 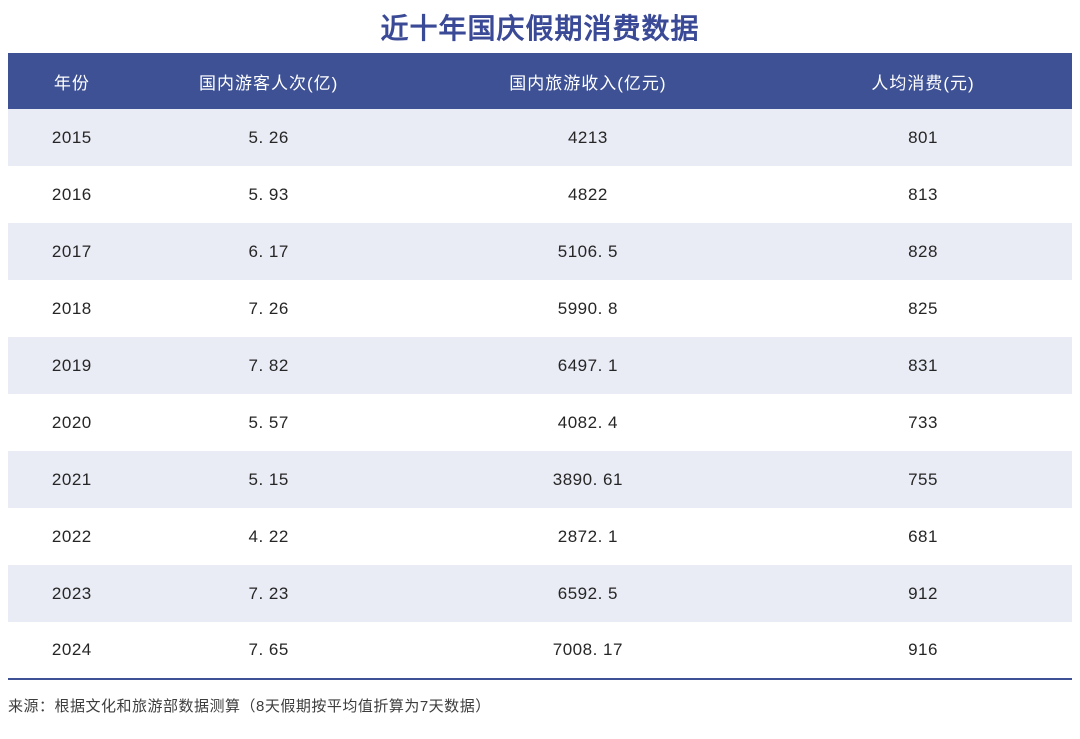 I want to click on cell-year: 2018, so click(x=71, y=308).